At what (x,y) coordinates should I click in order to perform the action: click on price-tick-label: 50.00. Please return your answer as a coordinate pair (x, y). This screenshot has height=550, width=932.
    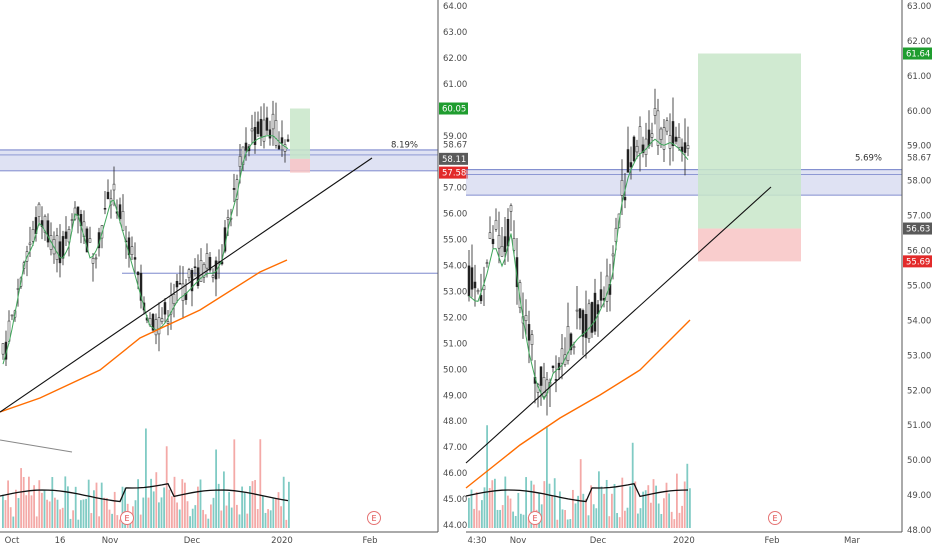
    Looking at the image, I should click on (919, 461).